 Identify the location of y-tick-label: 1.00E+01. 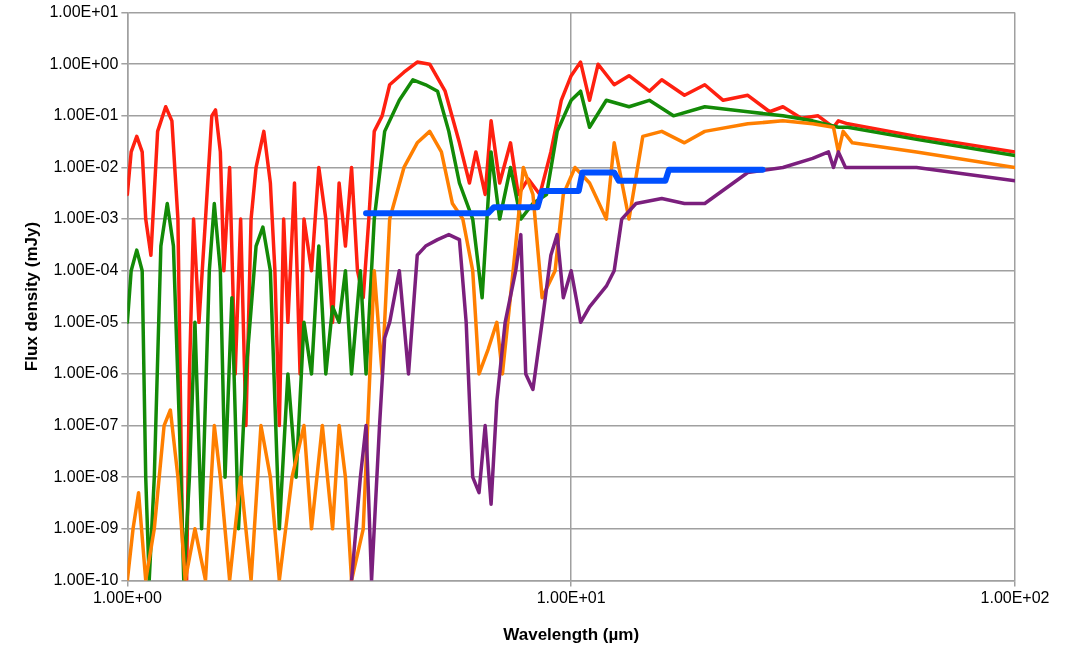
(84, 12).